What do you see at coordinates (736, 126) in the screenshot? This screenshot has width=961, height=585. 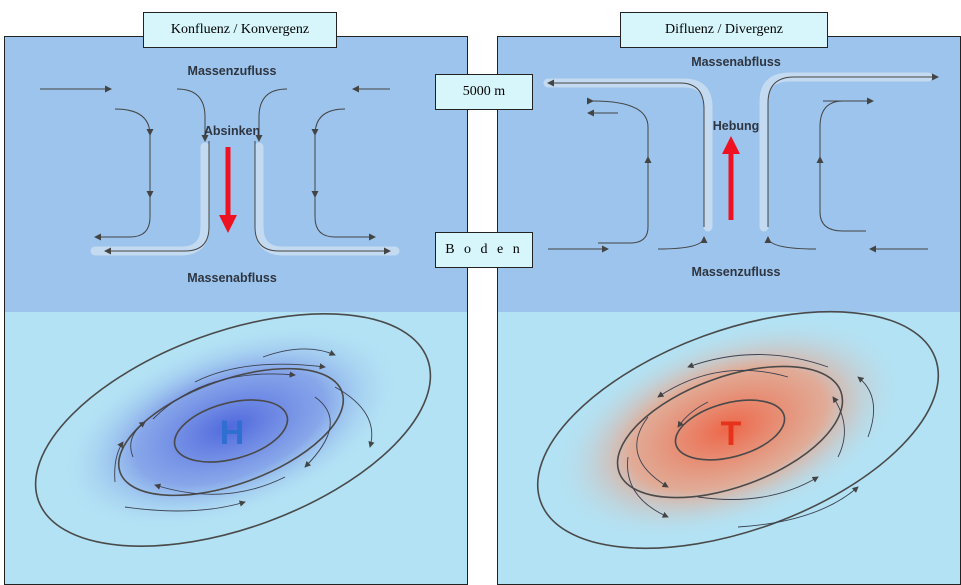 I see `vertical-motion-label: Hebung` at bounding box center [736, 126].